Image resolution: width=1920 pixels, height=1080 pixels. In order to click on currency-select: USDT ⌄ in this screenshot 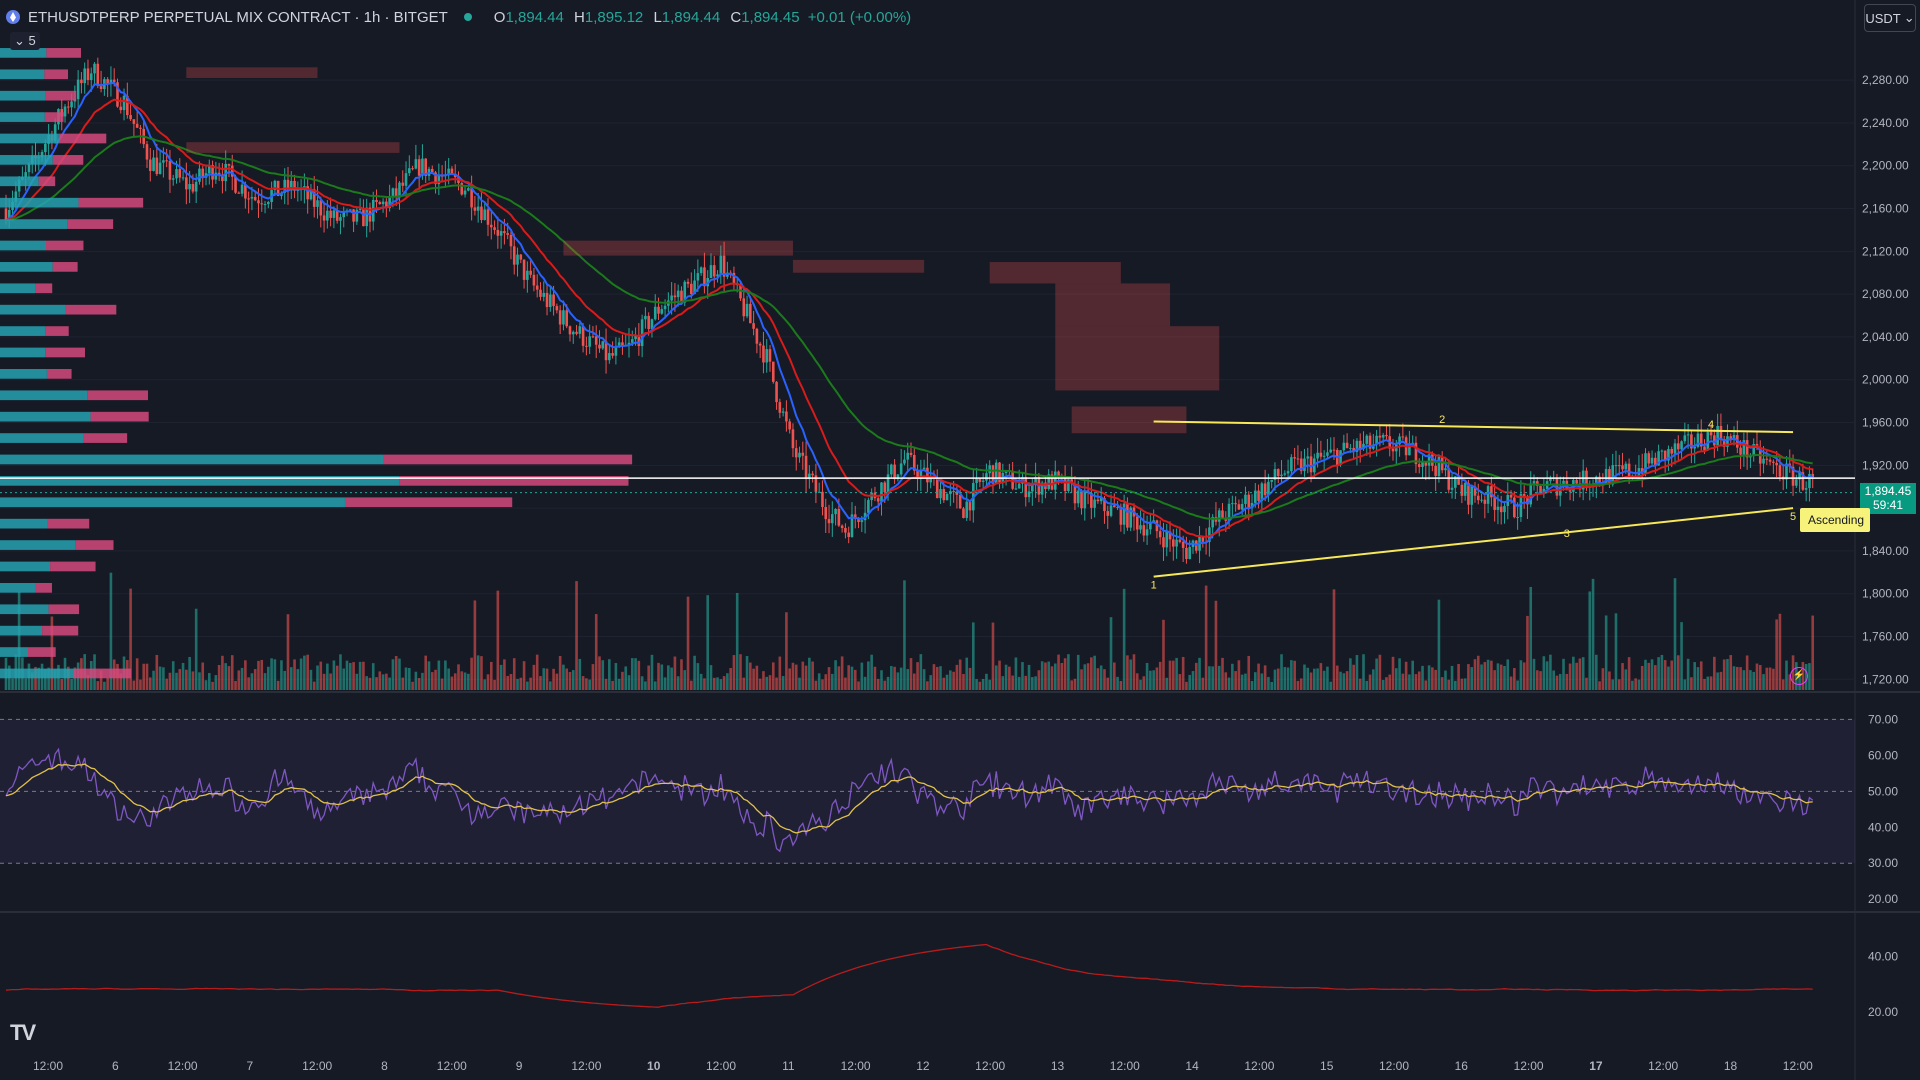, I will do `click(1890, 18)`.